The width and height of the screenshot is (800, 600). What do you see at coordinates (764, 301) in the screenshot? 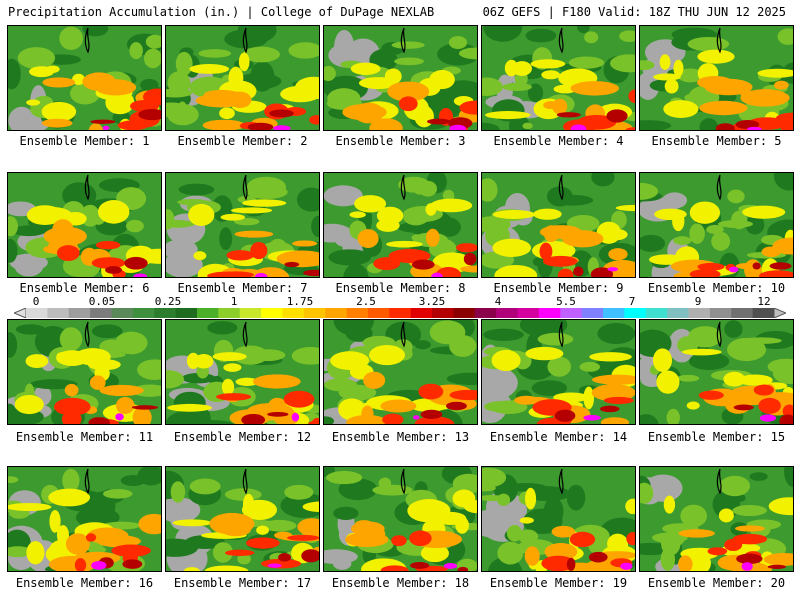
I see `colorbar-tick-label: 12` at bounding box center [764, 301].